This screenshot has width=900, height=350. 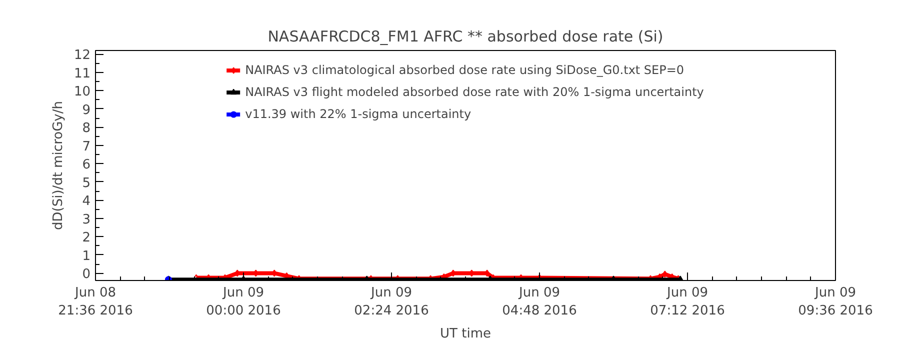 I want to click on y-tick-label: 3, so click(x=86, y=220).